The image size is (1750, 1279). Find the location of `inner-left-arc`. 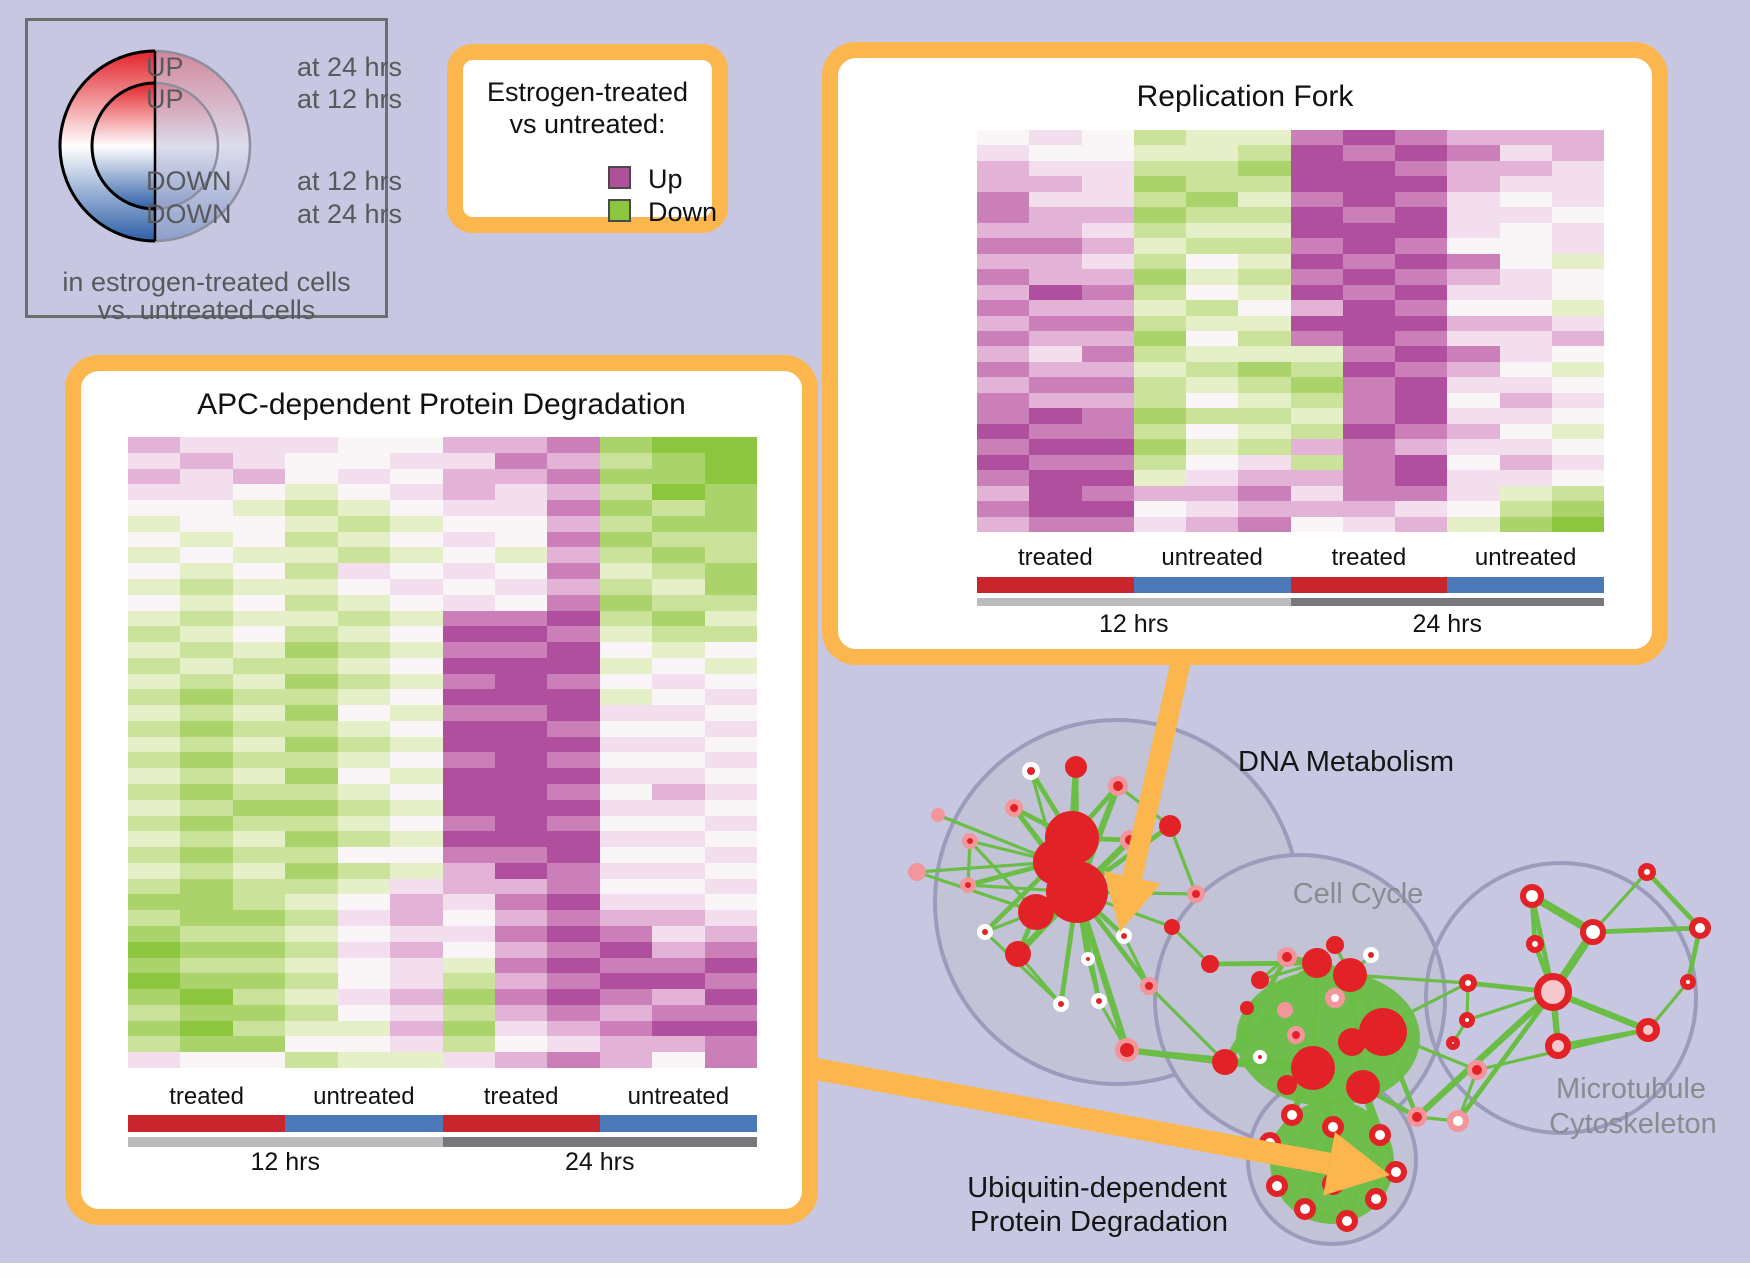

inner-left-arc is located at coordinates (123, 146).